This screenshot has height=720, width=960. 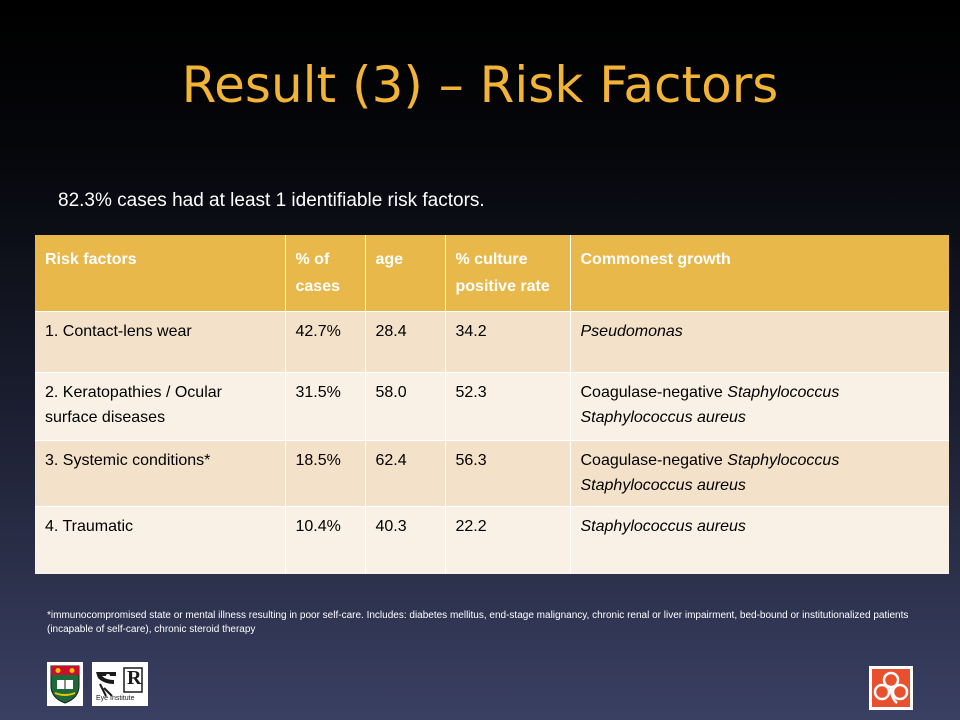 I want to click on growth-italic: Staphylococcus aureus, so click(x=663, y=526).